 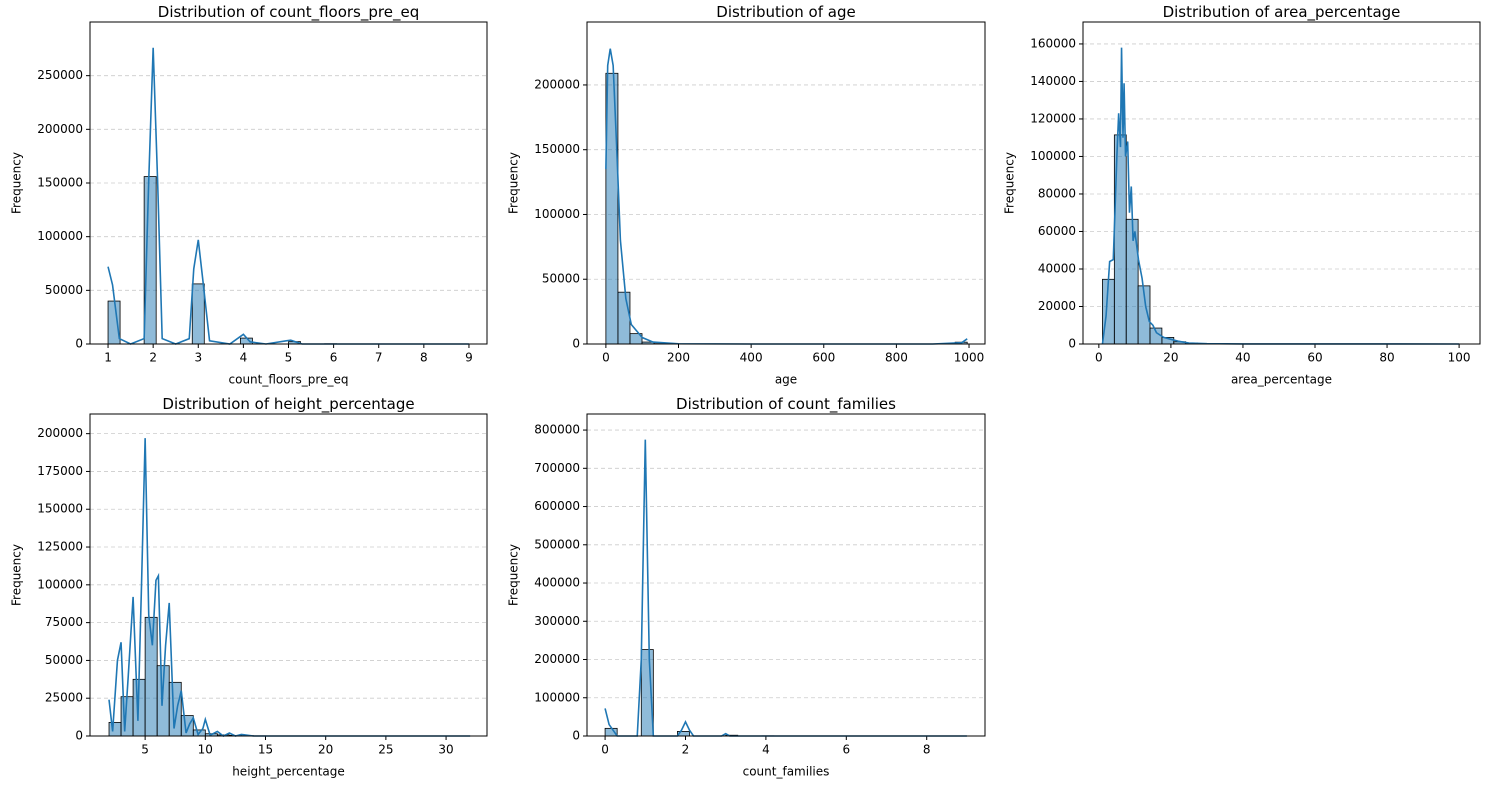 I want to click on x-tick-label: 400, so click(x=751, y=358).